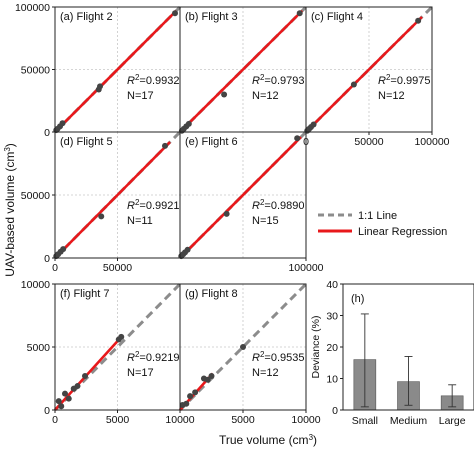  I want to click on n-label: N=11, so click(140, 221).